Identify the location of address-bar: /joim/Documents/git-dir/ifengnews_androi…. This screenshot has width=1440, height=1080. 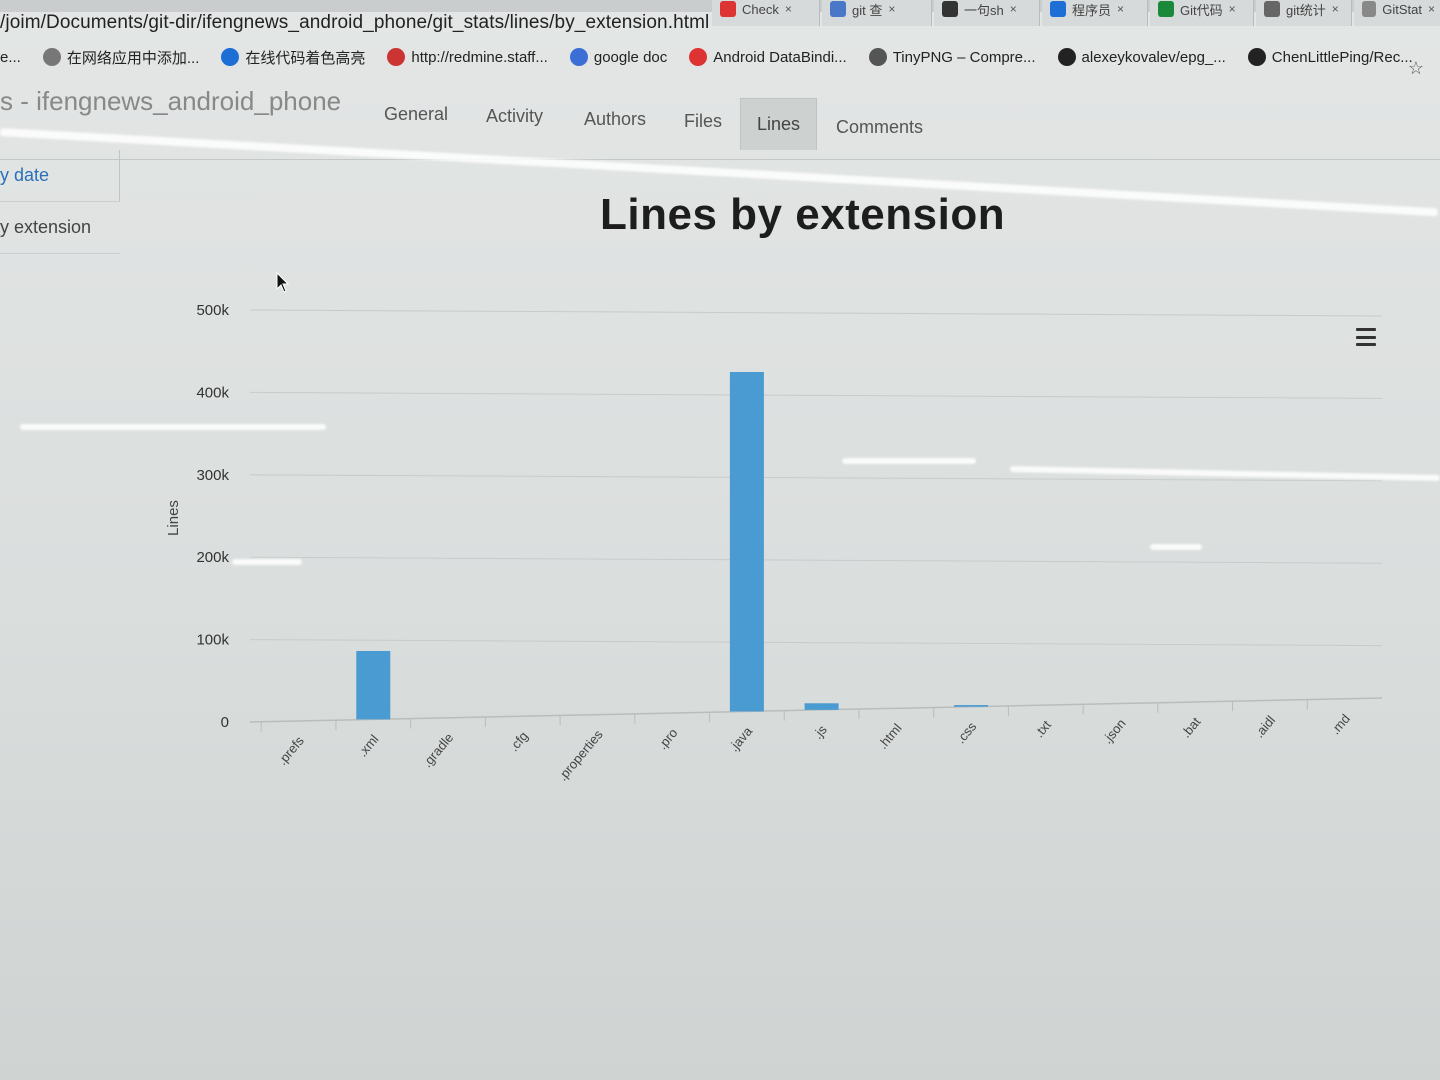
(720, 23).